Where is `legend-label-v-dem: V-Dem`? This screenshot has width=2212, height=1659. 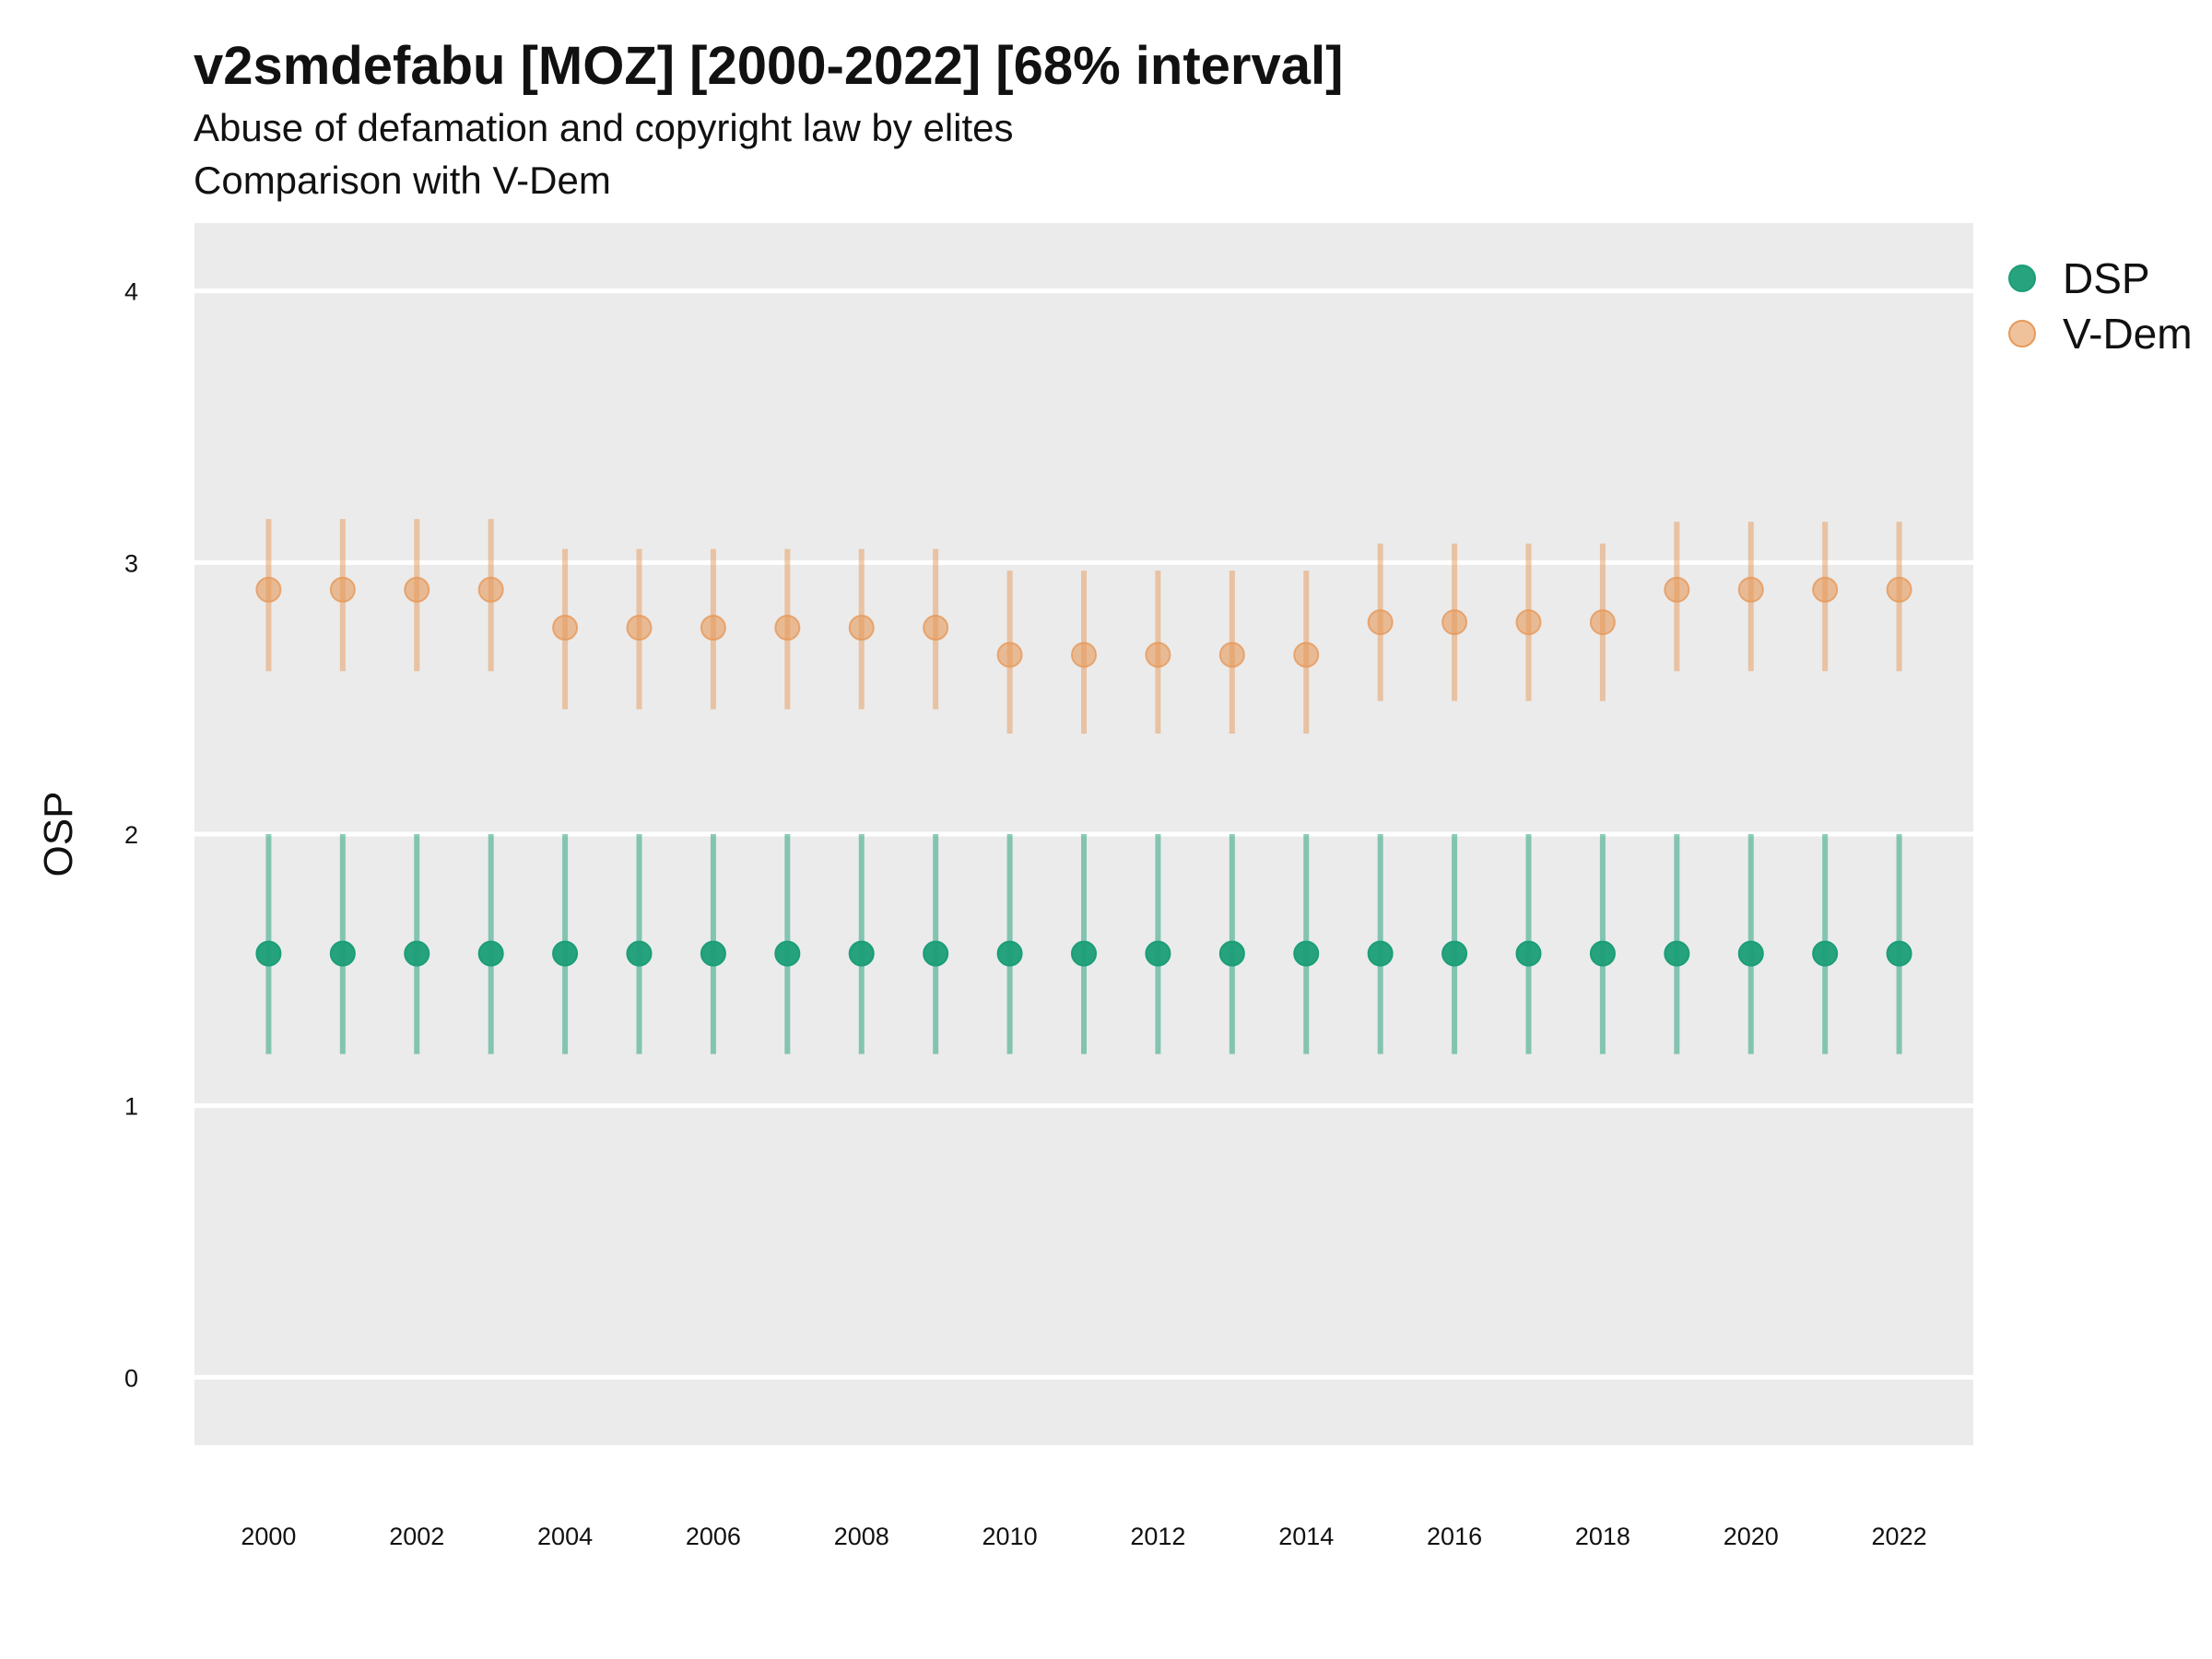
legend-label-v-dem: V-Dem is located at coordinates (2128, 334).